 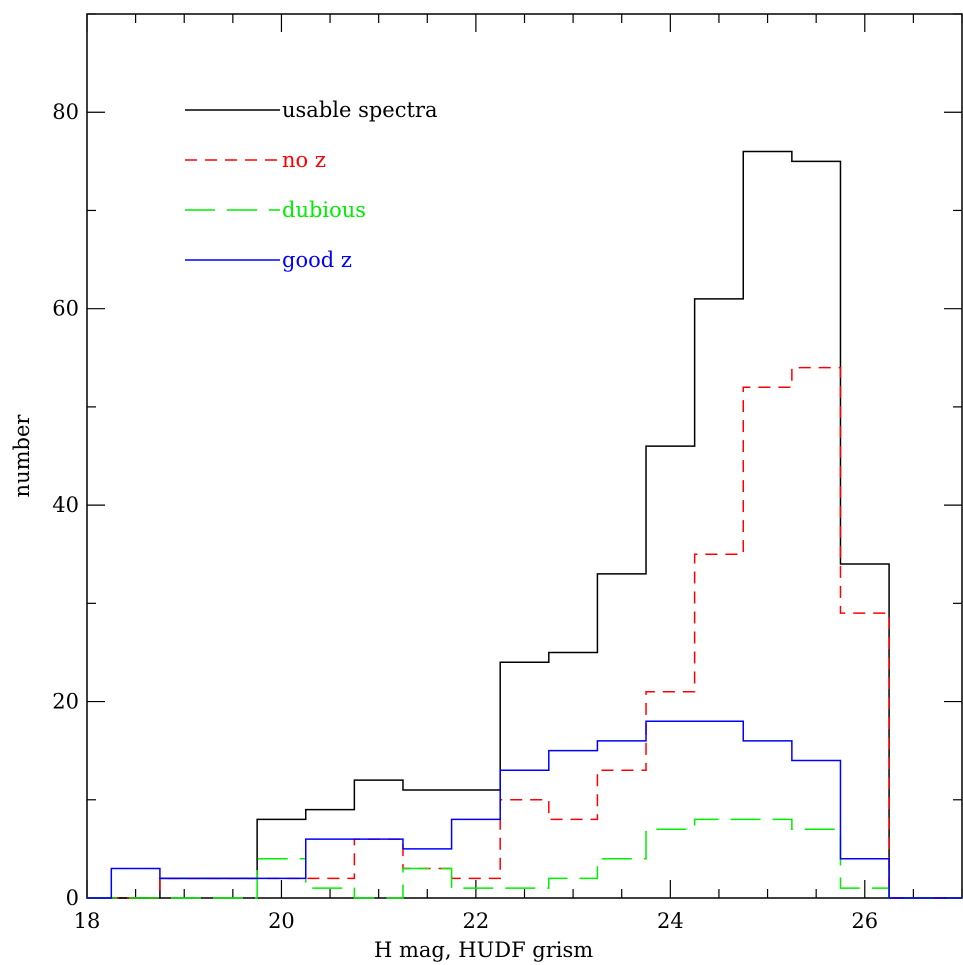 What do you see at coordinates (65, 112) in the screenshot?
I see `y-tick-label: 80` at bounding box center [65, 112].